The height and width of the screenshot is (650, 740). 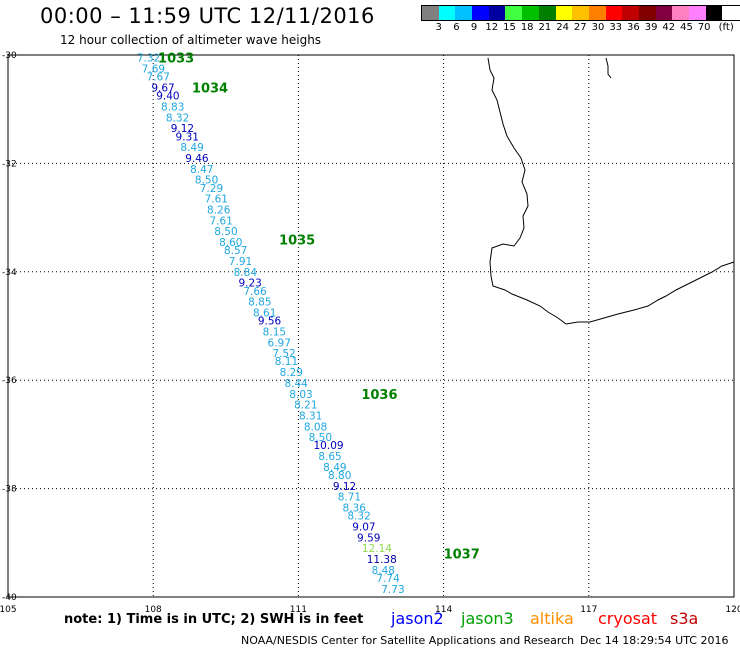 What do you see at coordinates (298, 610) in the screenshot?
I see `lon-tick-label: 111` at bounding box center [298, 610].